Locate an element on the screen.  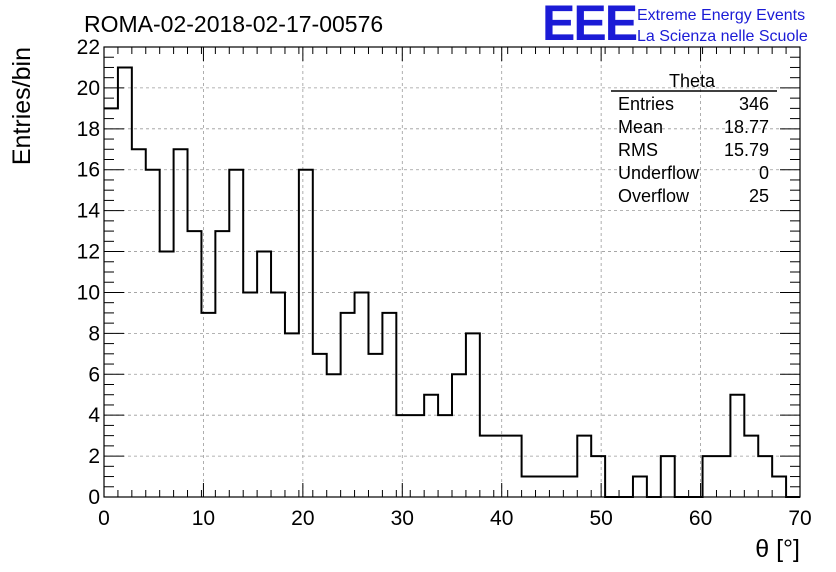
x-tick-label: 60 is located at coordinates (700, 518).